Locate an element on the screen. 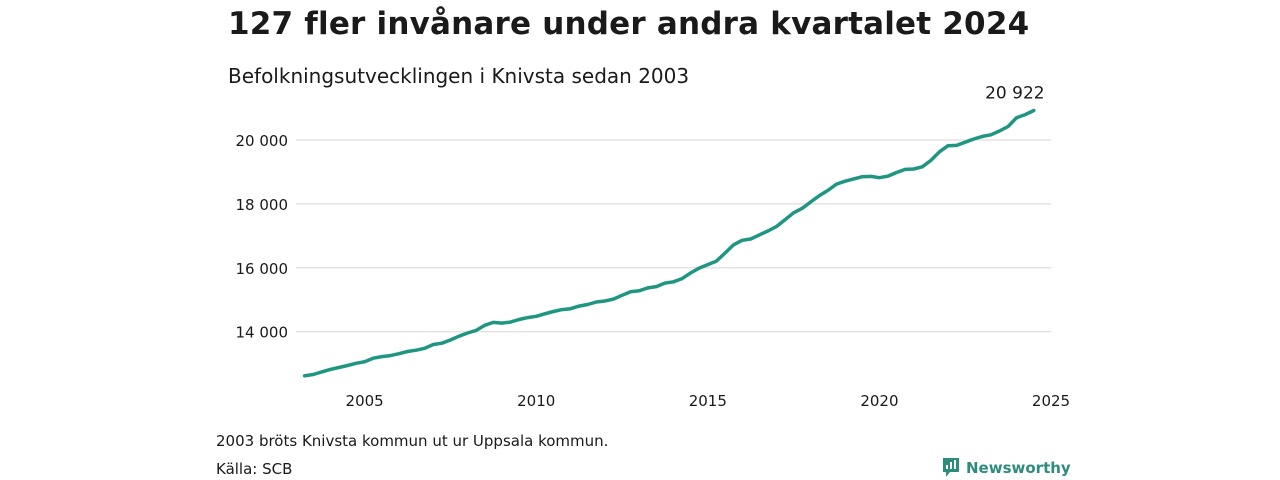 Image resolution: width=1280 pixels, height=480 pixels. y-tick-label: 16 000 is located at coordinates (262, 269).